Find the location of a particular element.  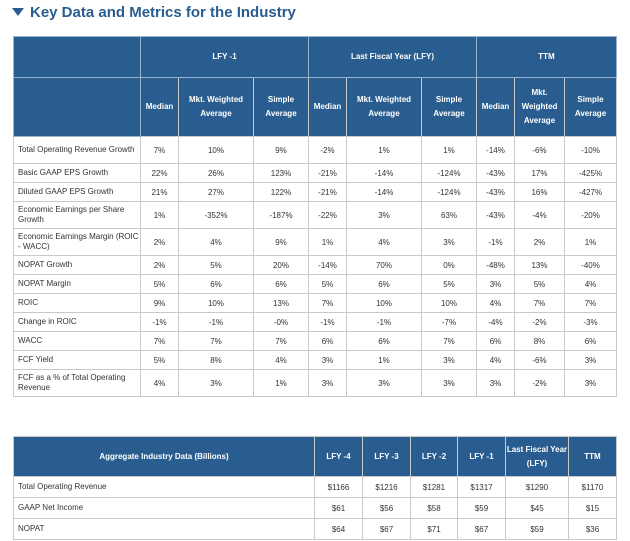

metric-value: $1281 is located at coordinates (434, 487).